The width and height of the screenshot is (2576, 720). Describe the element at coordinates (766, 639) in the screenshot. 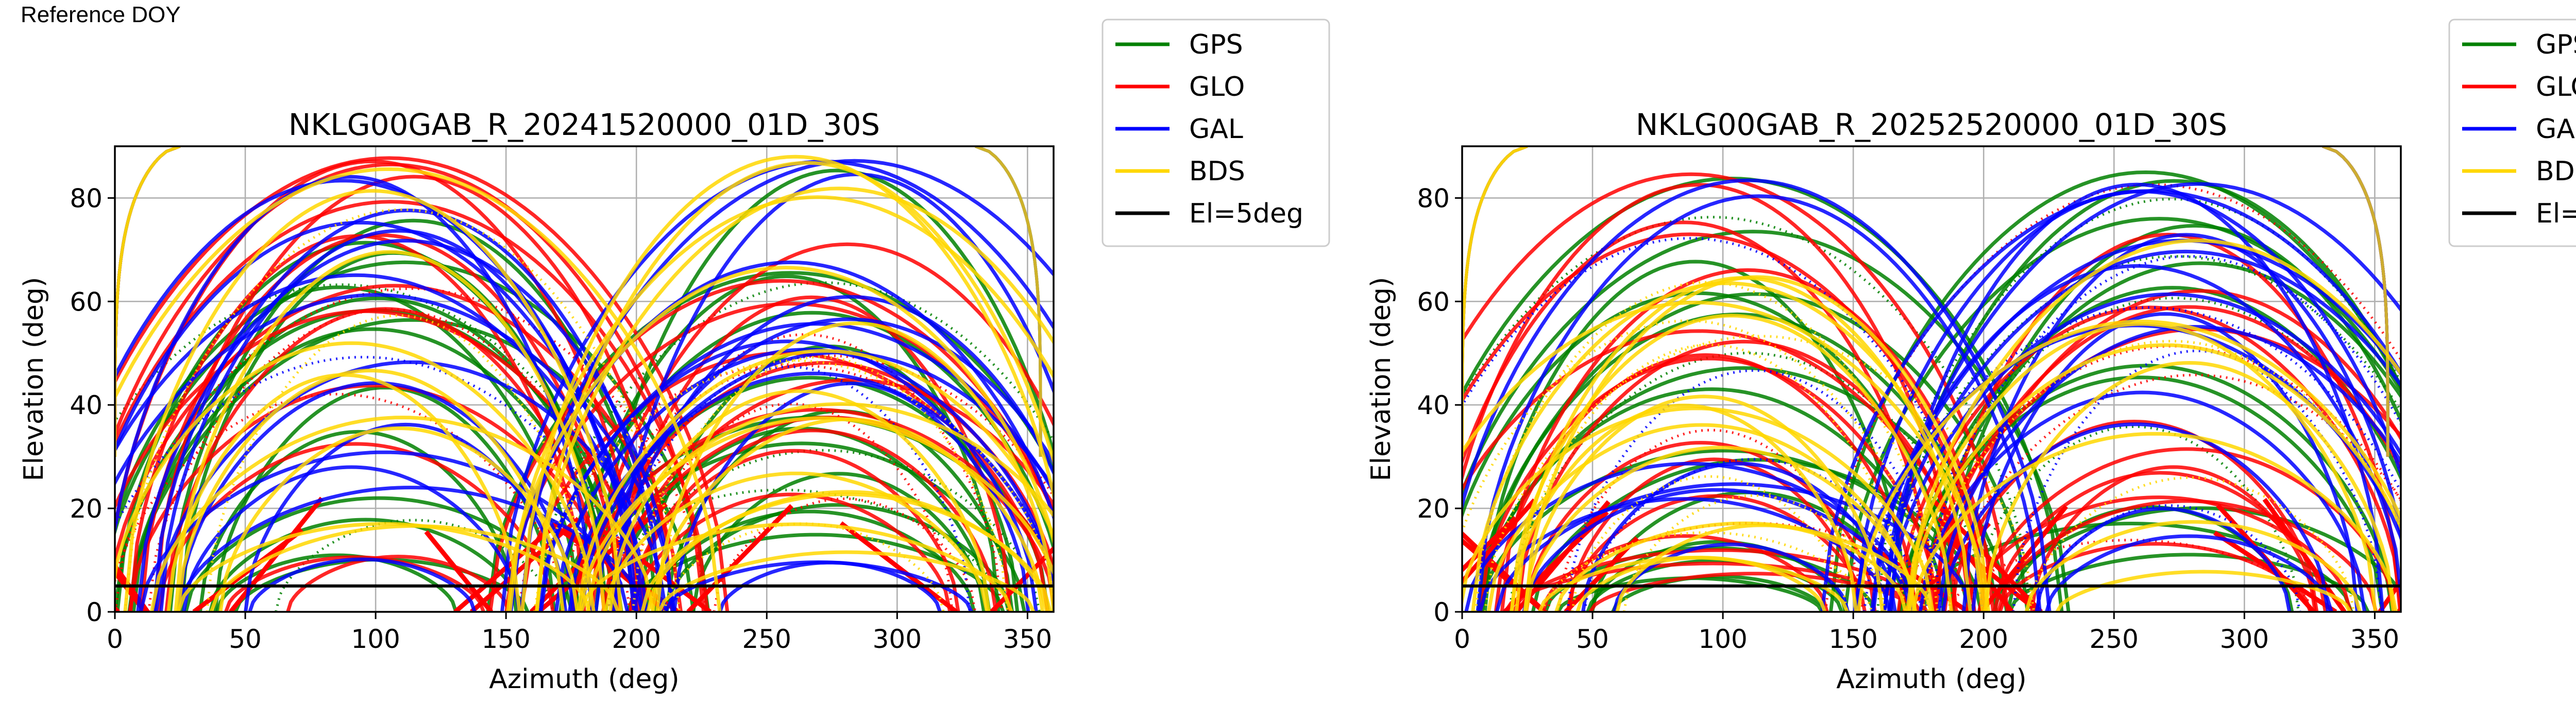

I see `x-tick-label: 250` at that location.